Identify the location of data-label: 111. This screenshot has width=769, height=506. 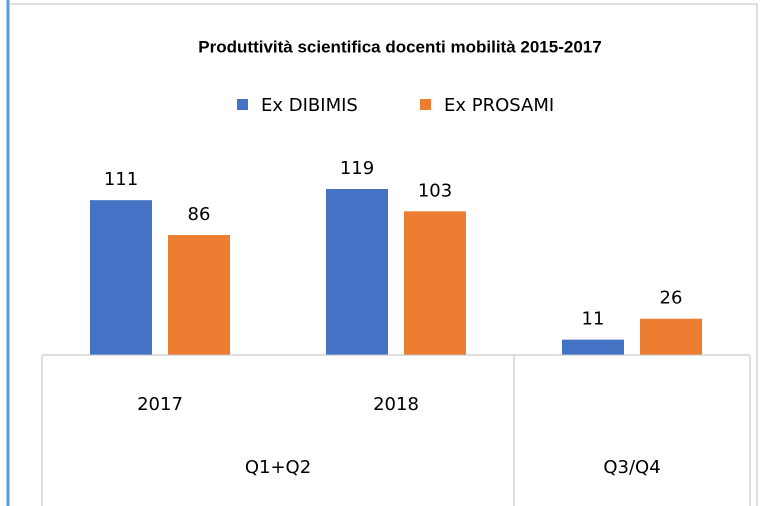
(121, 179).